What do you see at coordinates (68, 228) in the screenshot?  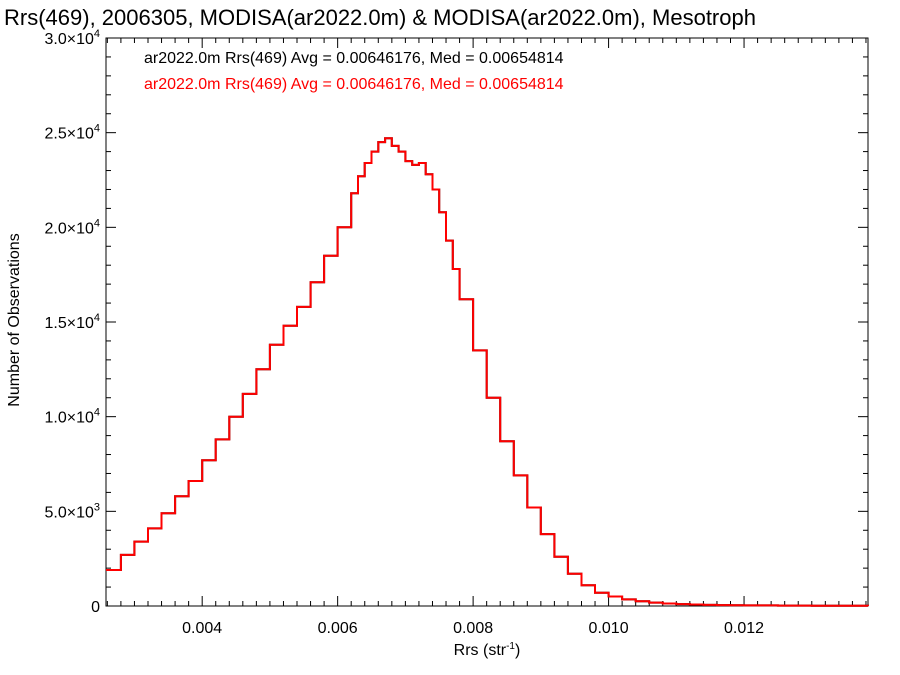 I see `y-tick-mantissa: 2.0×10` at bounding box center [68, 228].